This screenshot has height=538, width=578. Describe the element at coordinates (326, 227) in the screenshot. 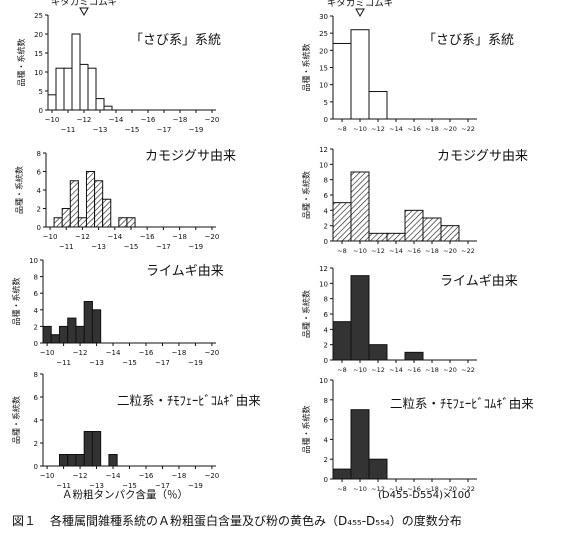

I see `y-tick-label-R2-2: 2` at that location.